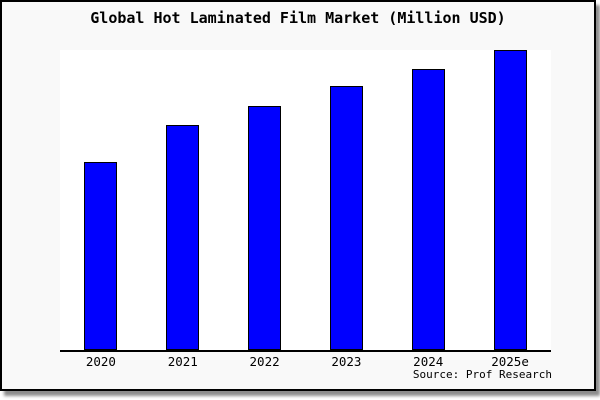 The width and height of the screenshot is (600, 400). Describe the element at coordinates (482, 374) in the screenshot. I see `source-credit: Source: Prof Research` at that location.